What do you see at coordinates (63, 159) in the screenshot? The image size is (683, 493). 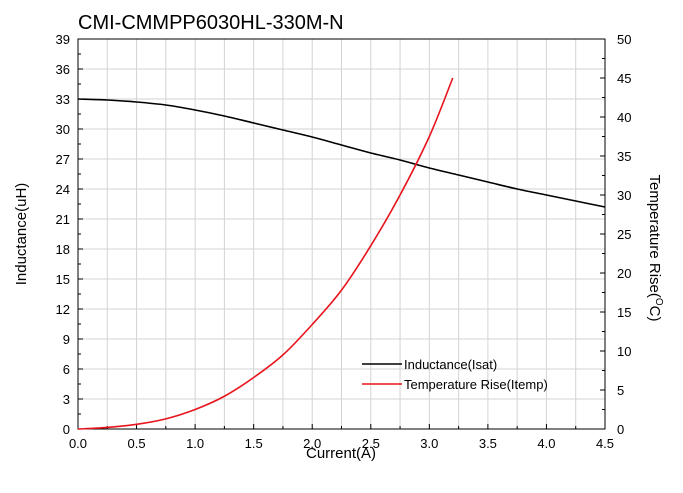 I see `y-tick-label: 27` at bounding box center [63, 159].